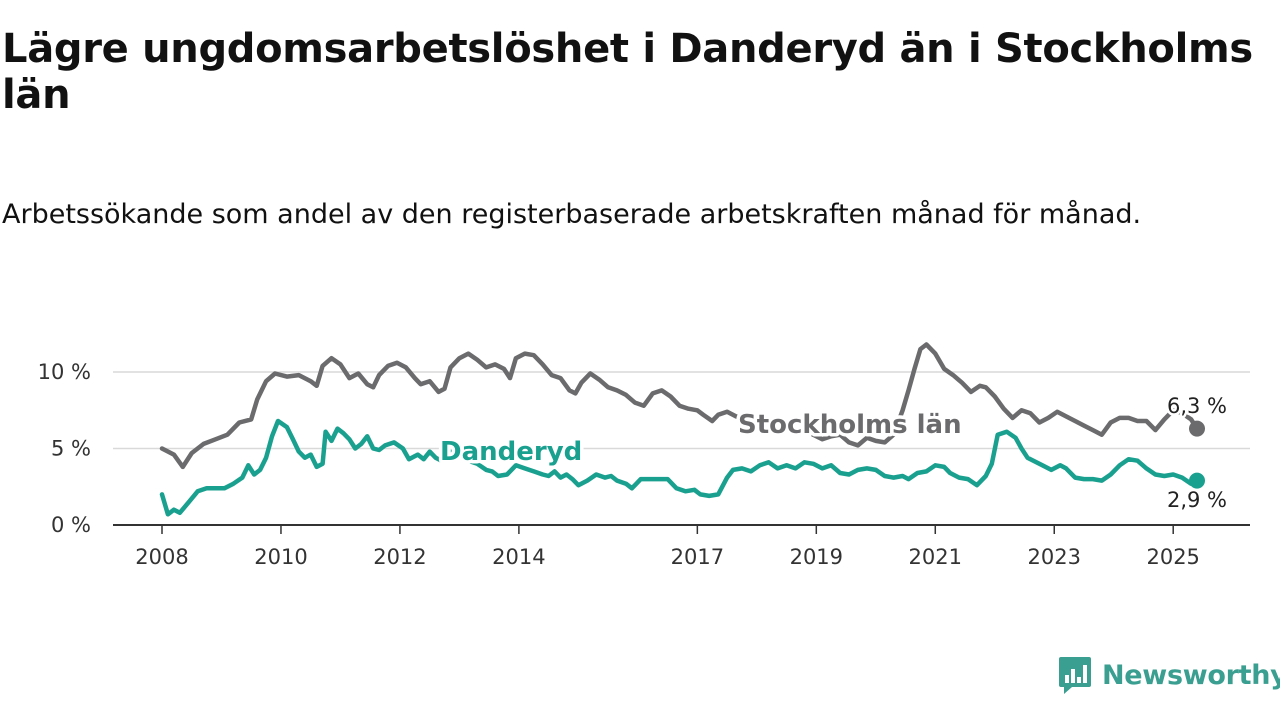  What do you see at coordinates (816, 557) in the screenshot?
I see `x-tick-label: 2019` at bounding box center [816, 557].